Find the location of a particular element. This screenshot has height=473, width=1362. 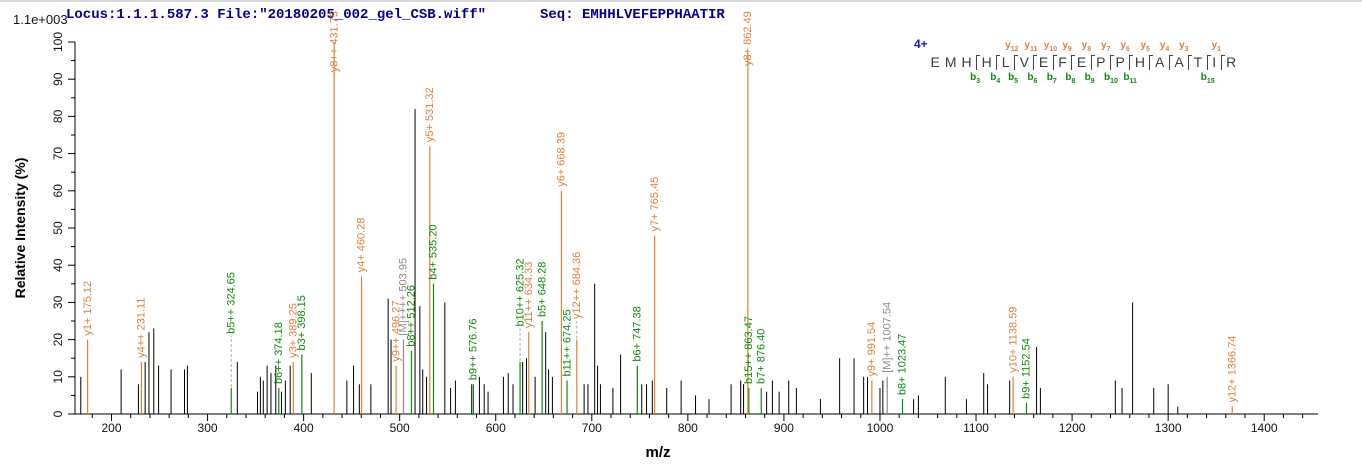

peak-label: y6+ 668.39 is located at coordinates (562, 159).